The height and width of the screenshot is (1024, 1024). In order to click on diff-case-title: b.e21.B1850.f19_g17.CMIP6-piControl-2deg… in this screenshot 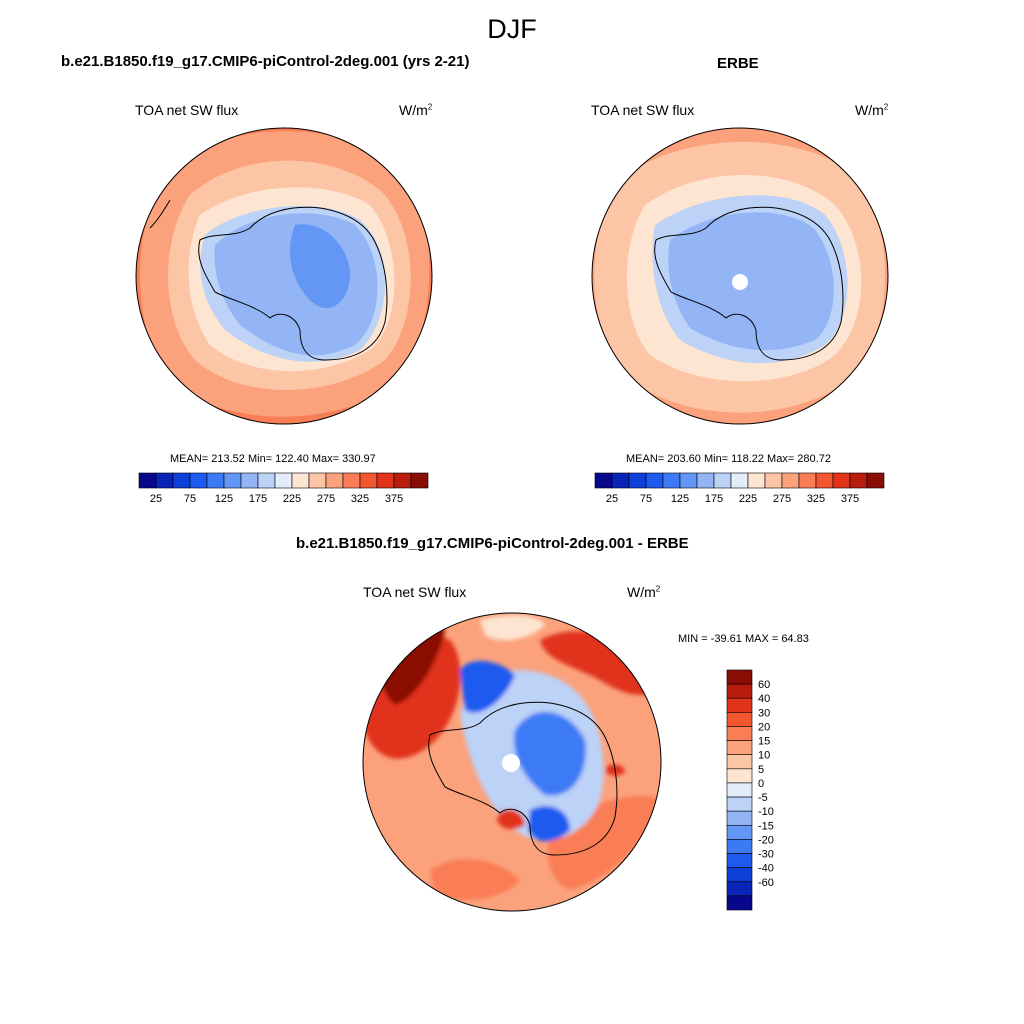, I will do `click(492, 543)`.